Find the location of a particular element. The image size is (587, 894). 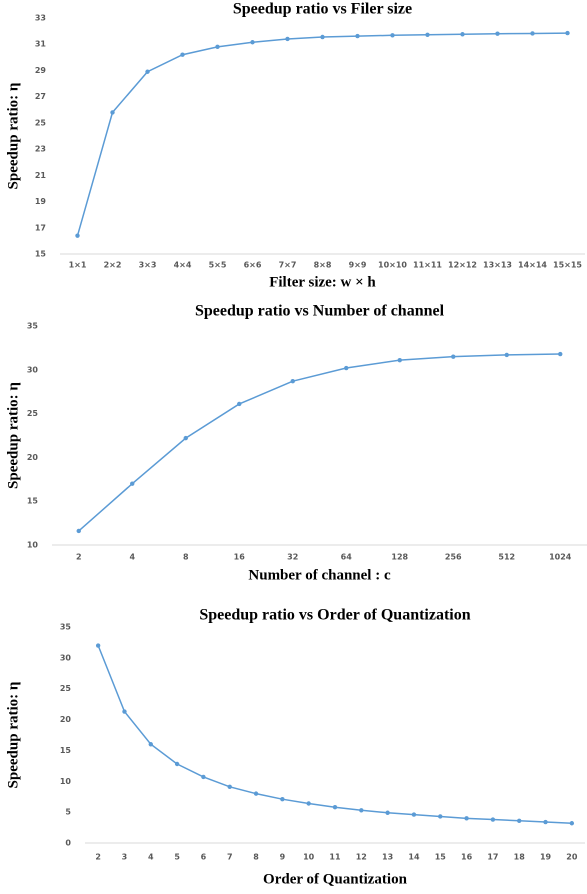

x-tick-label: 1024 is located at coordinates (560, 557).